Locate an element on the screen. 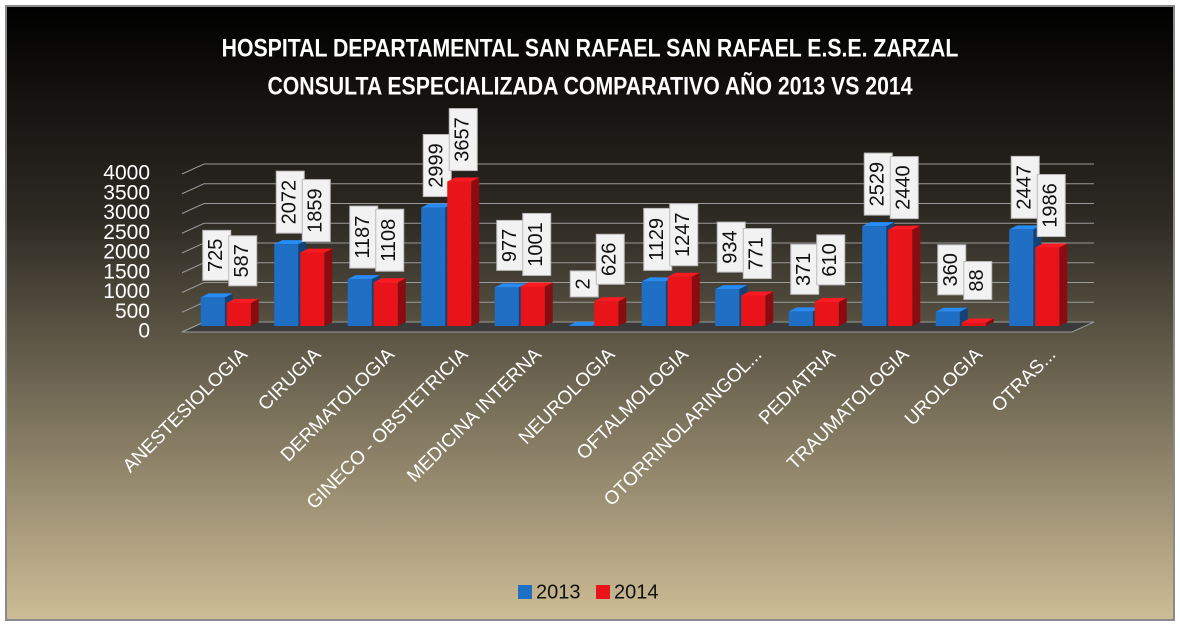 The image size is (1180, 626). value-label: 360 is located at coordinates (951, 269).